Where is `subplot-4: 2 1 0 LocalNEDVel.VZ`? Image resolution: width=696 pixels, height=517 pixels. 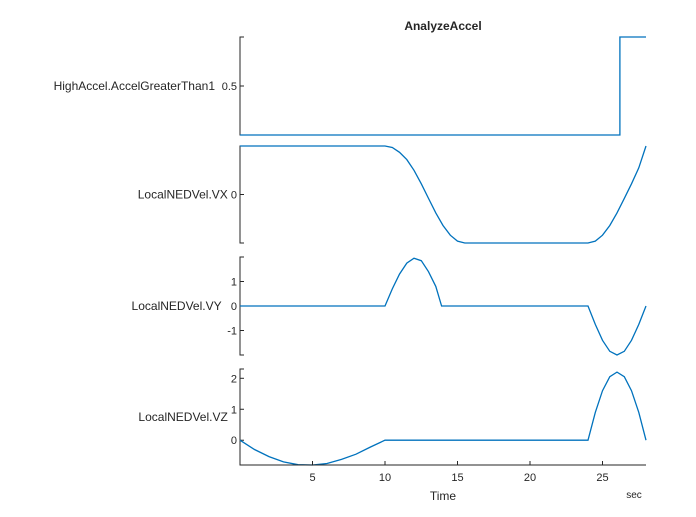
subplot-4: 2 1 0 LocalNEDVel.VZ is located at coordinates (392, 417).